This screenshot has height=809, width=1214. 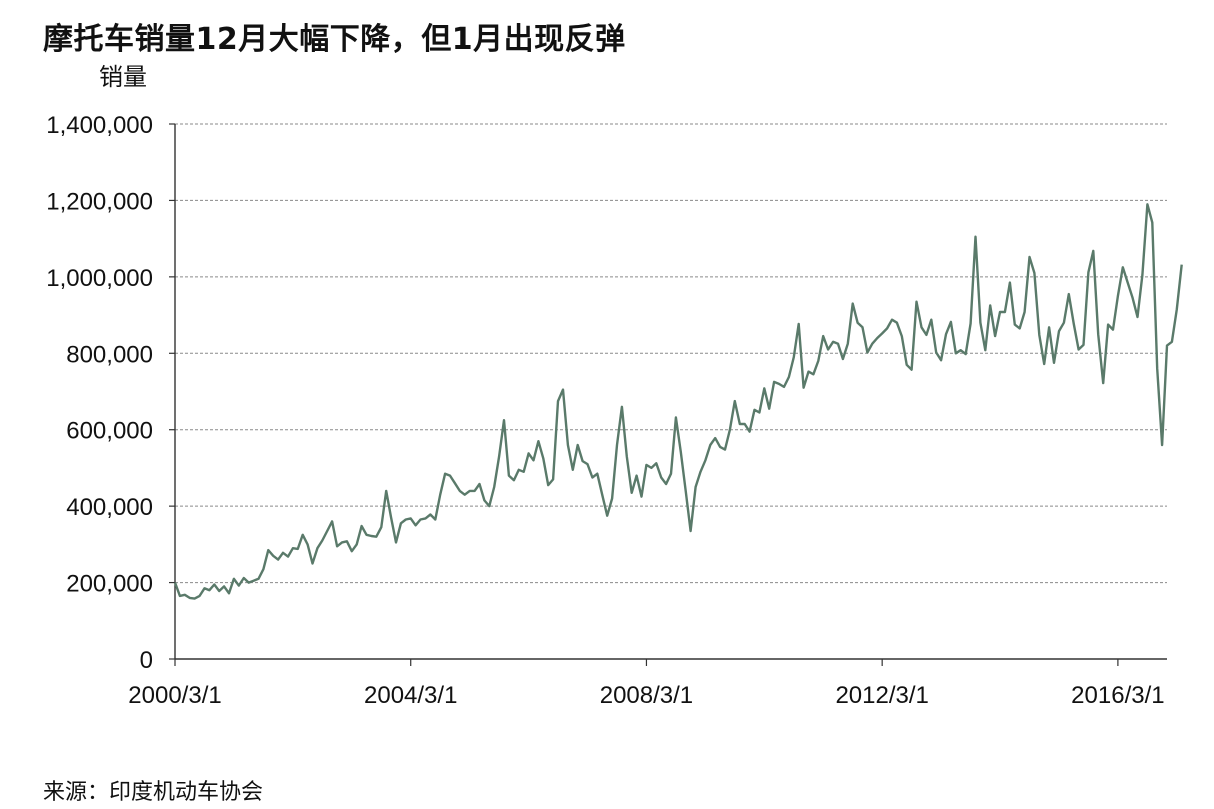 I want to click on y-tick-label: 200,000, so click(x=109, y=584).